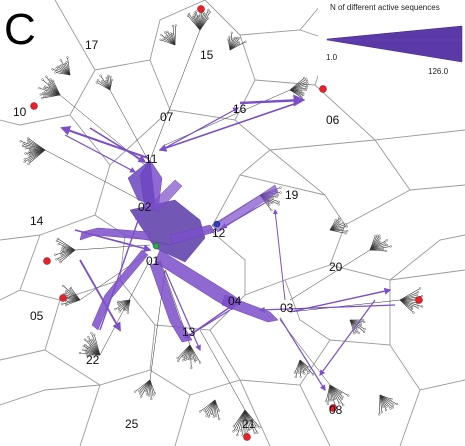 The width and height of the screenshot is (465, 446). What do you see at coordinates (240, 109) in the screenshot?
I see `region-label-16: 16` at bounding box center [240, 109].